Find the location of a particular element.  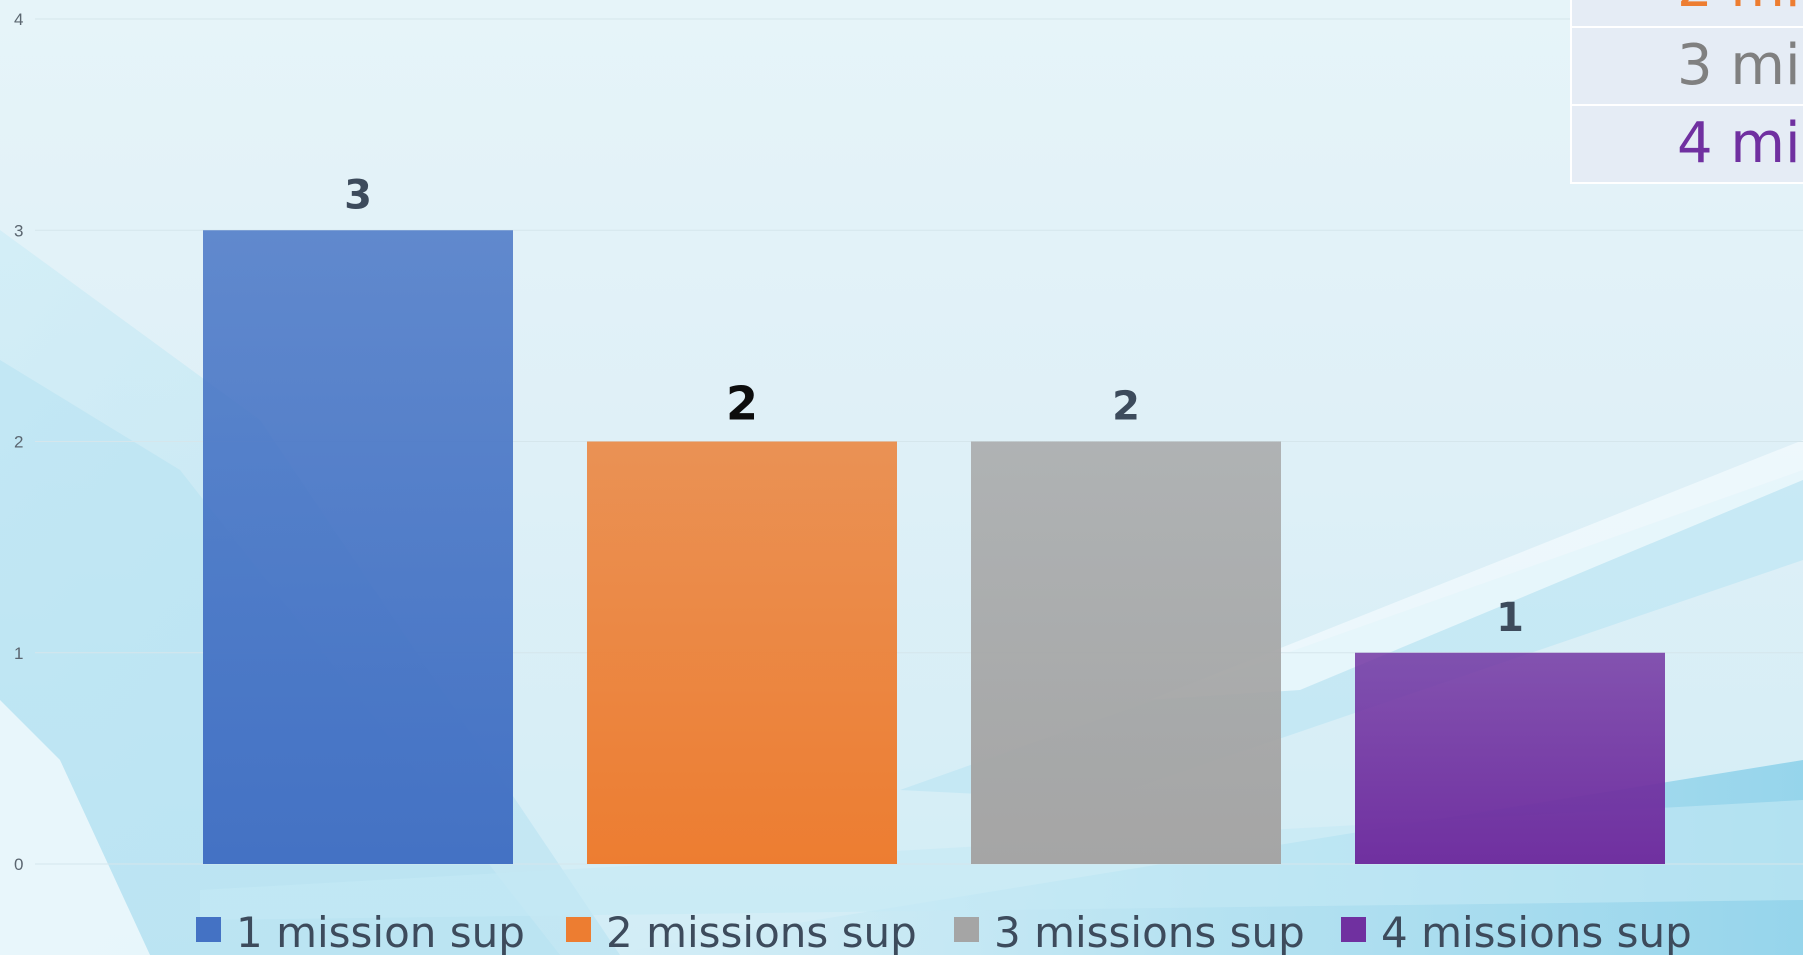

side-table-cell: 4 mis is located at coordinates (1686, 144).